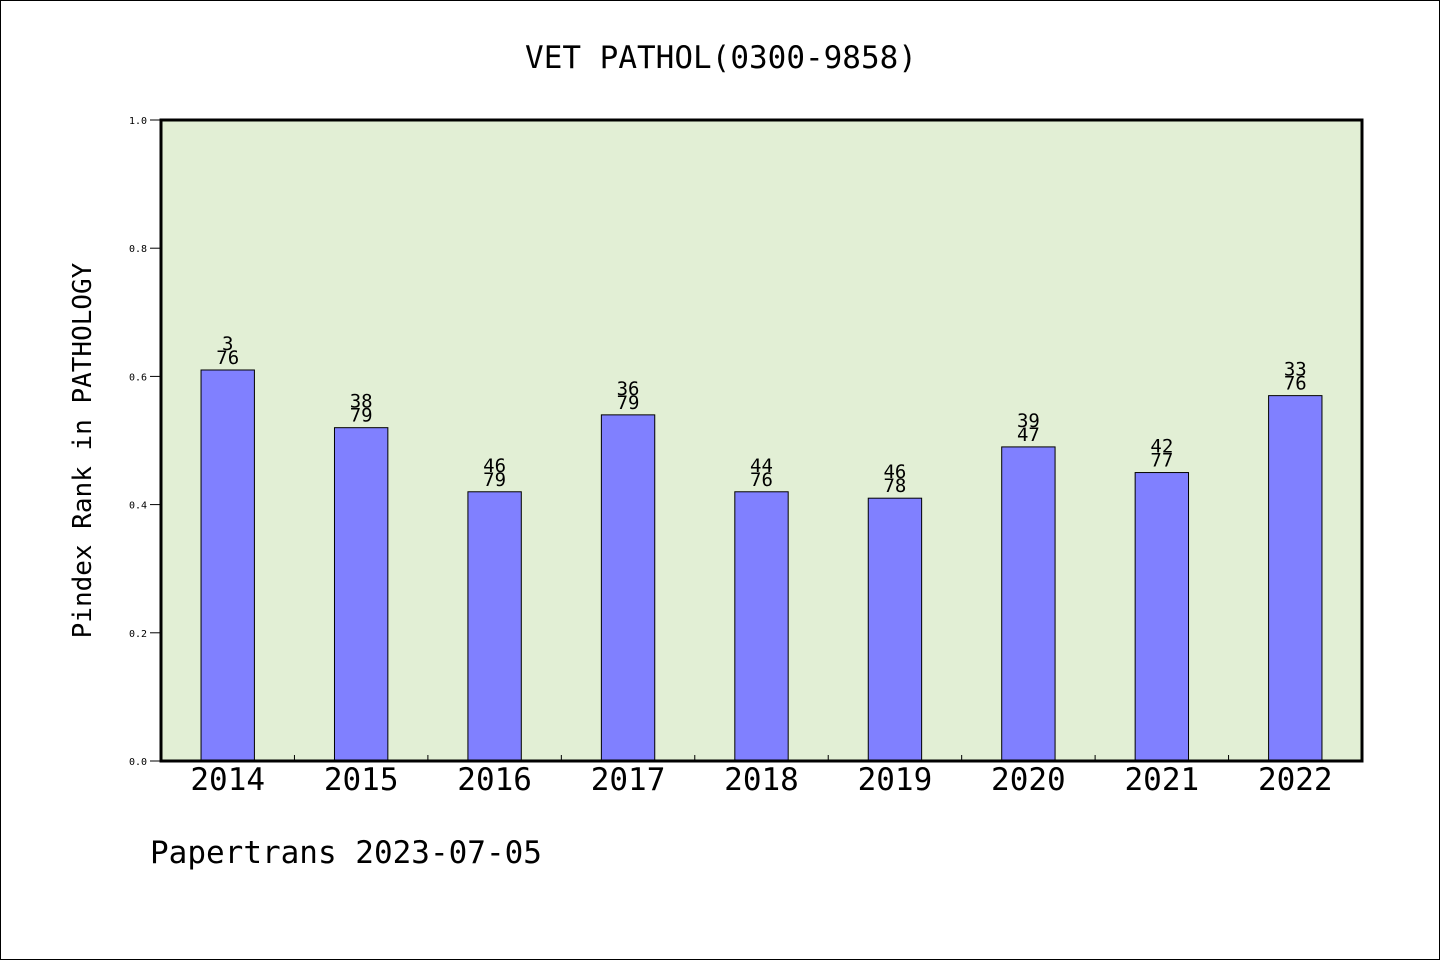 This screenshot has width=1440, height=960. Describe the element at coordinates (1161, 461) in the screenshot. I see `bar-label-total: 77` at that location.